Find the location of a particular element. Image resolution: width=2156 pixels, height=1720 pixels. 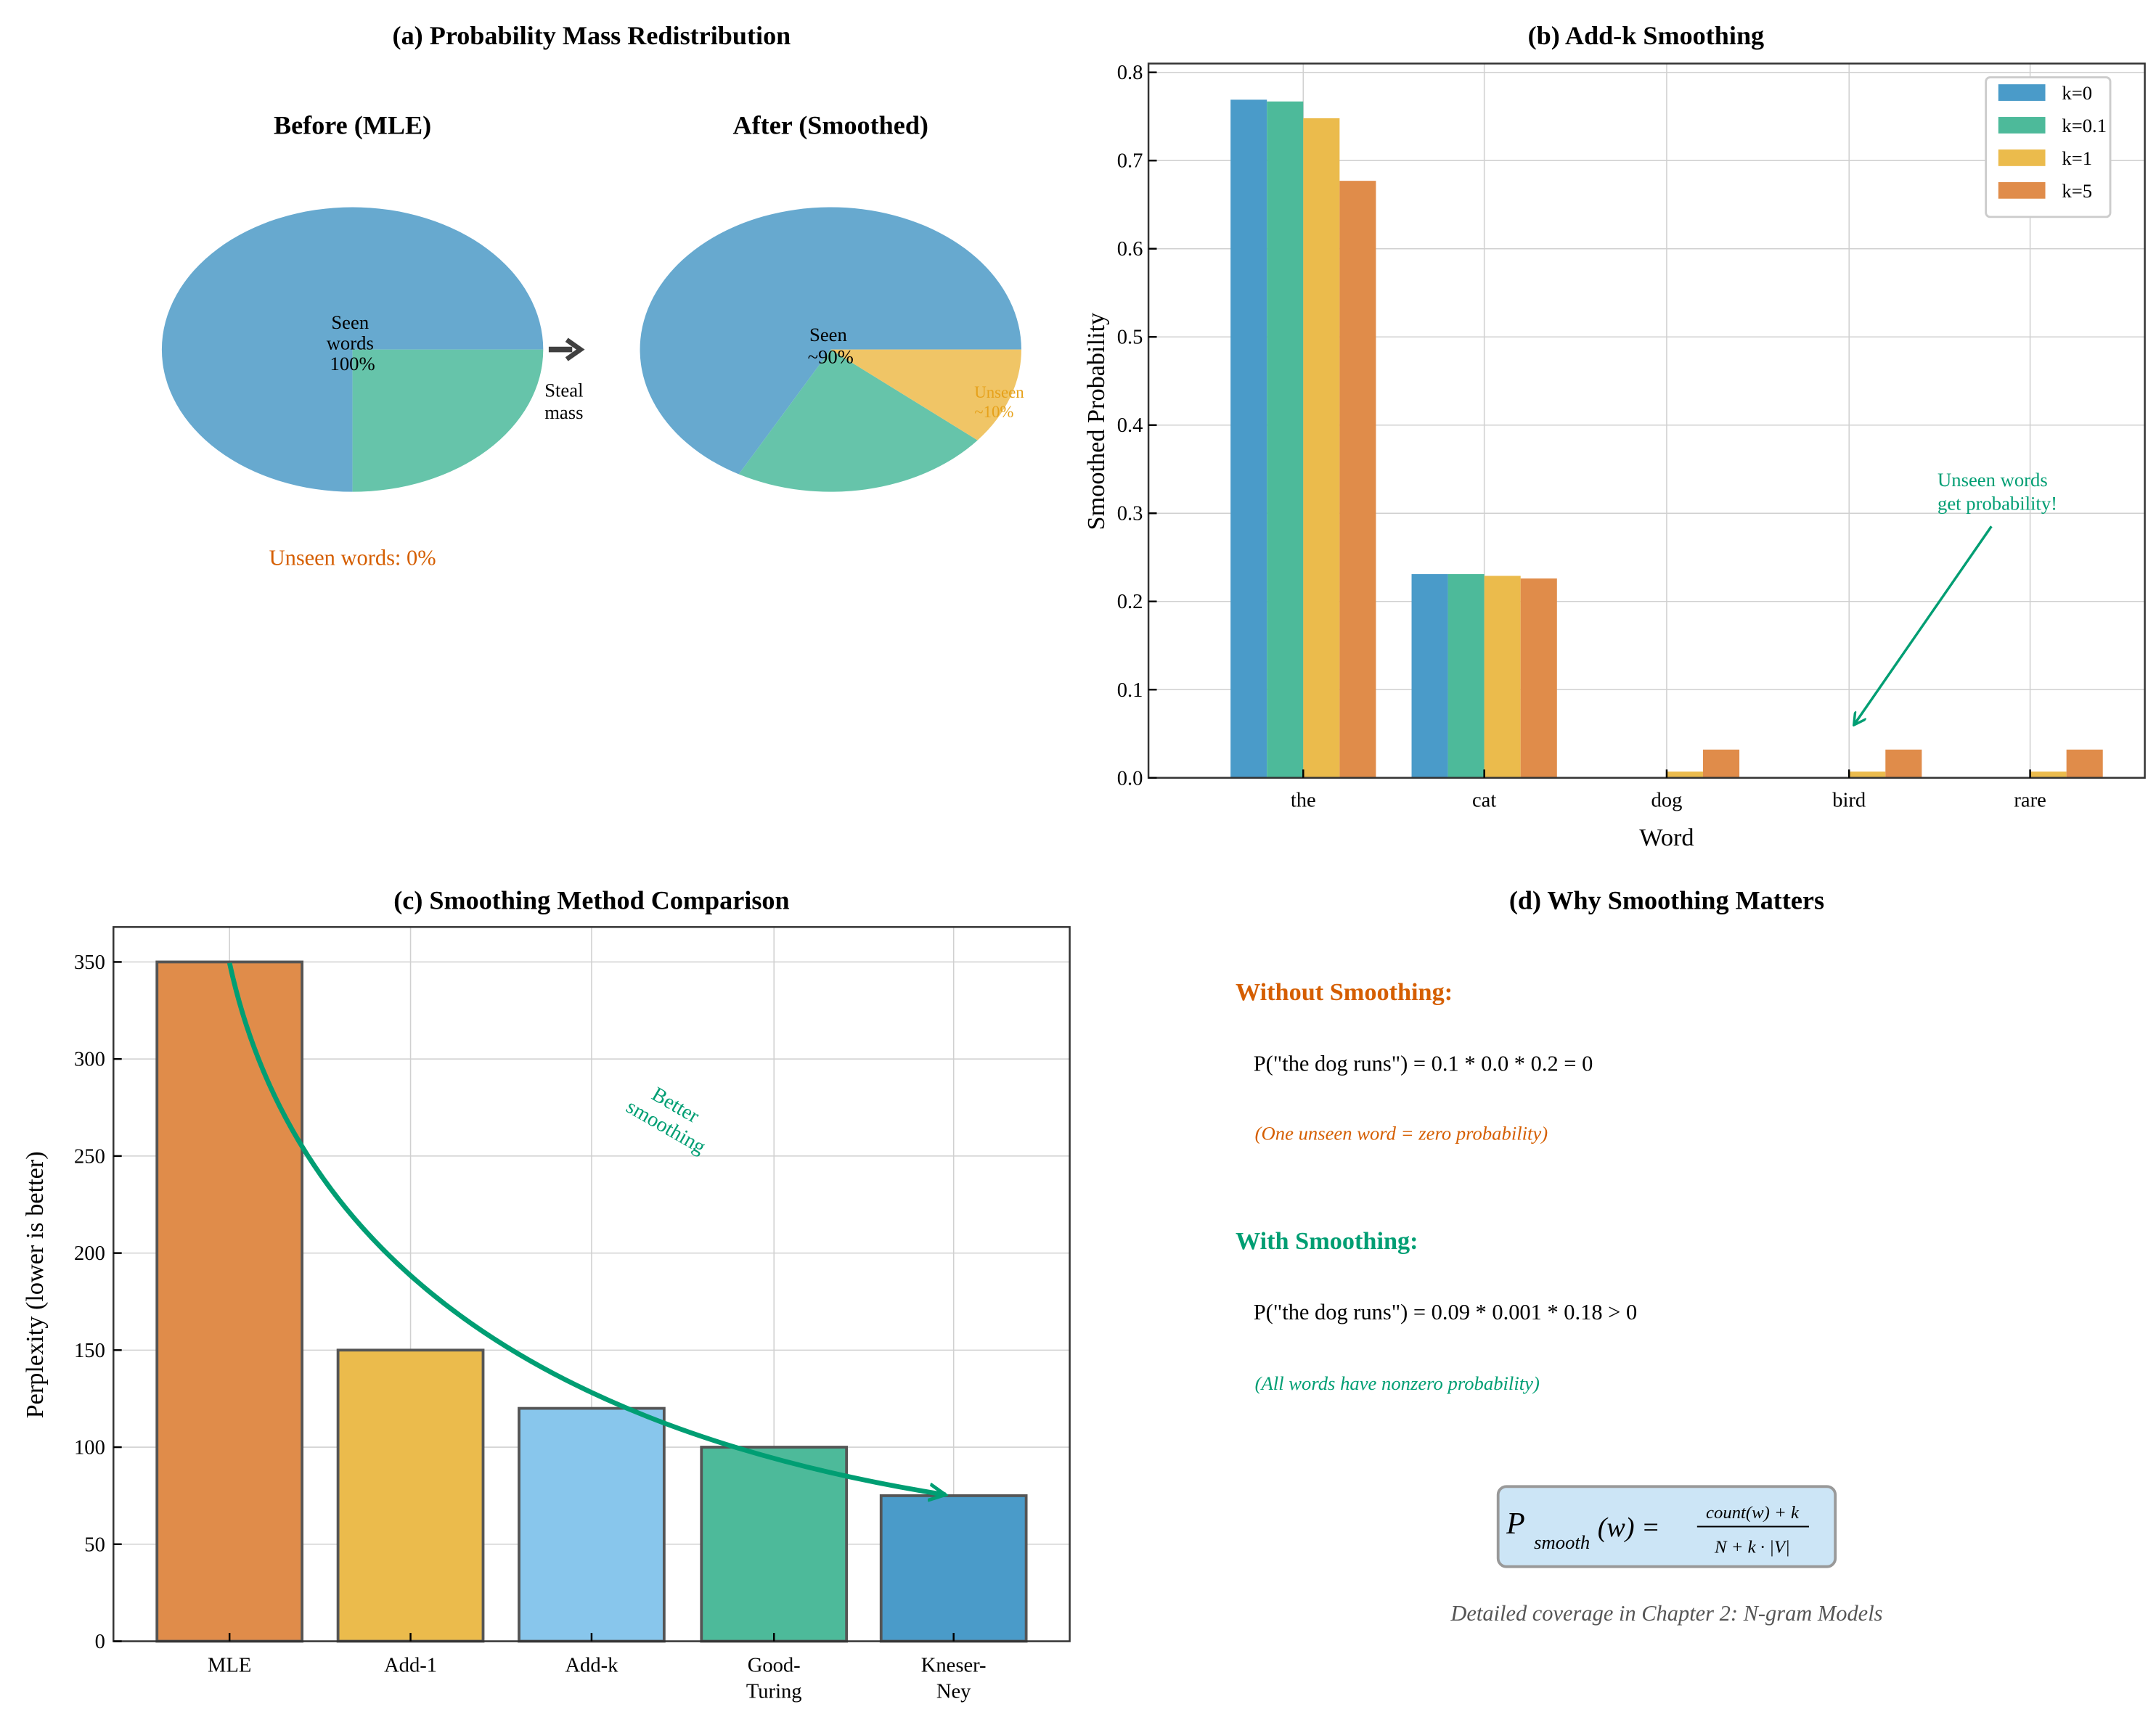

formula-arg: (w) = is located at coordinates (1629, 1527).